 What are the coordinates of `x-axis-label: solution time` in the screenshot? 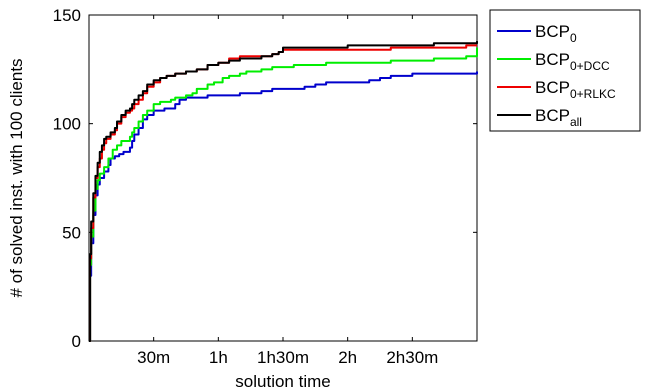 It's located at (282, 381).